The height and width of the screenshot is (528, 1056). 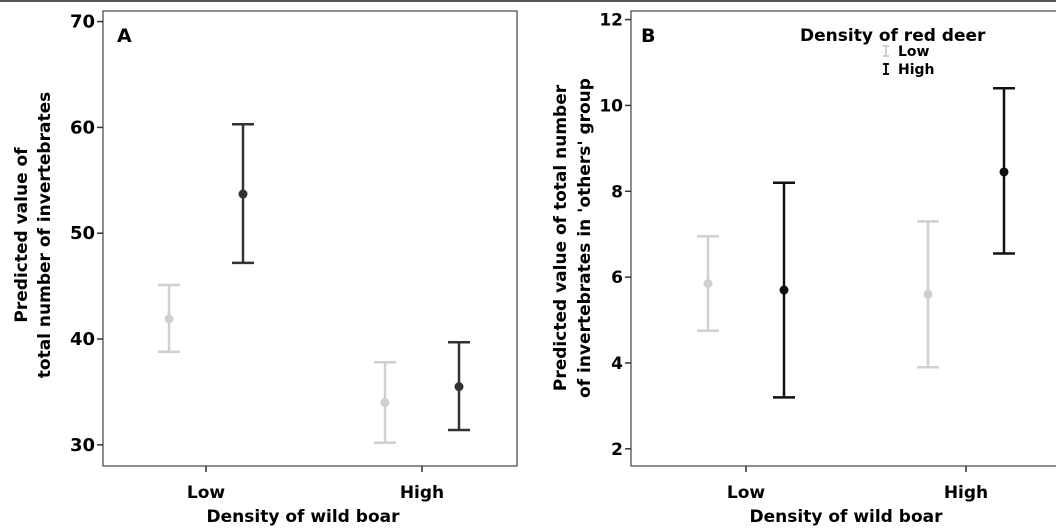 I want to click on panel-a-label: A, so click(x=124, y=36).